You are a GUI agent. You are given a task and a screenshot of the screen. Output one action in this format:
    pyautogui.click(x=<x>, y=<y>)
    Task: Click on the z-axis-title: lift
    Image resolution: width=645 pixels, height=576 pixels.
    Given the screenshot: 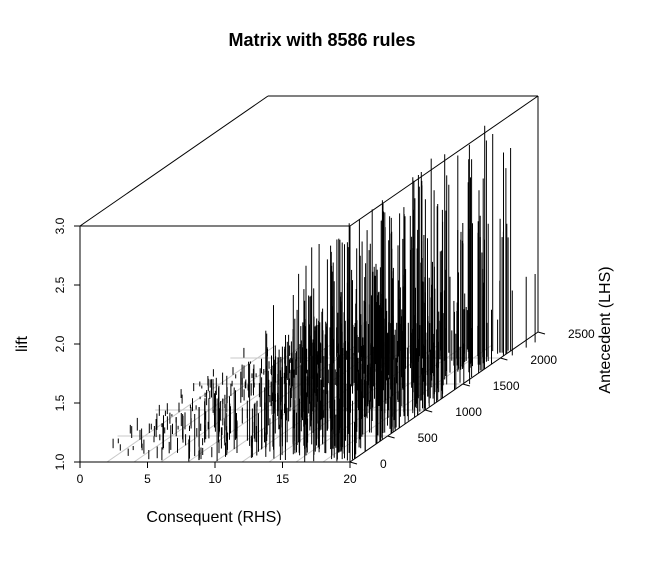 What is the action you would take?
    pyautogui.click(x=22, y=343)
    